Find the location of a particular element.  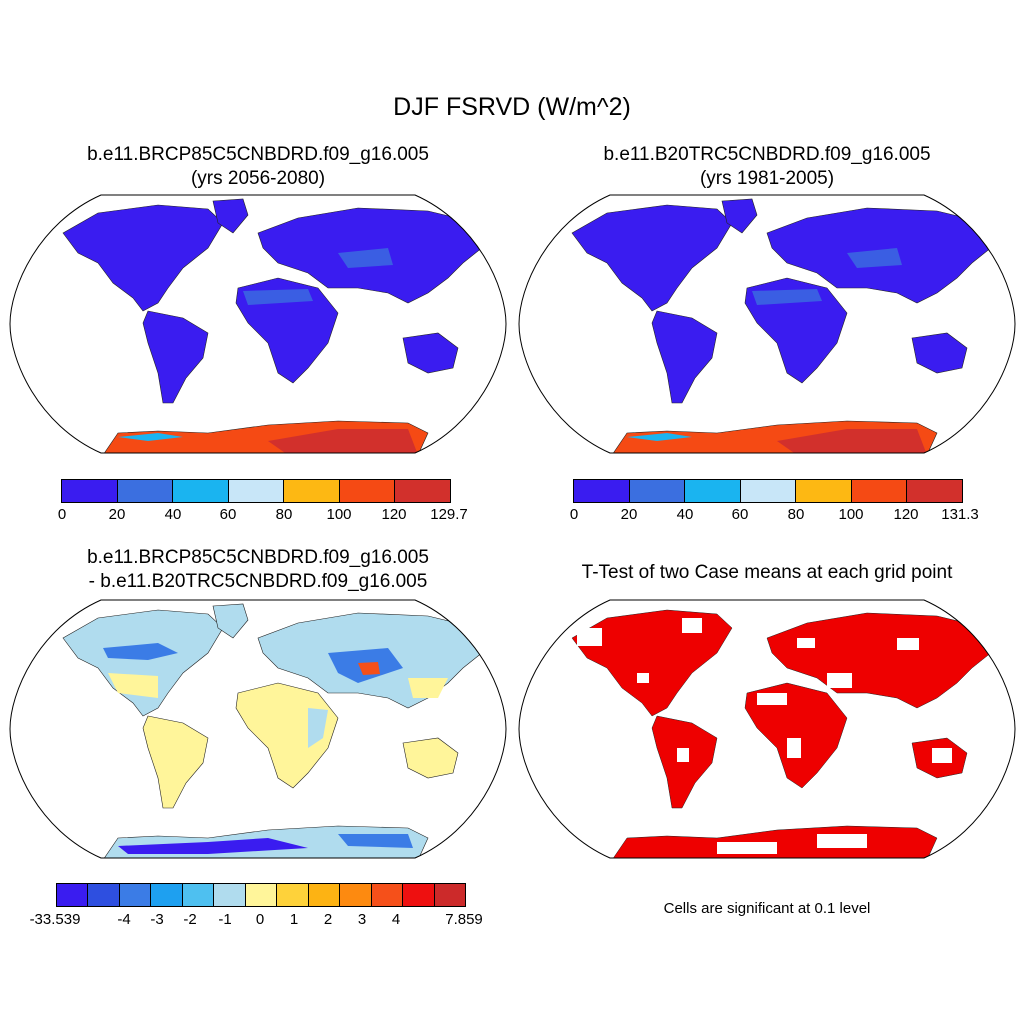

colorbar-tick: 4 is located at coordinates (396, 919).